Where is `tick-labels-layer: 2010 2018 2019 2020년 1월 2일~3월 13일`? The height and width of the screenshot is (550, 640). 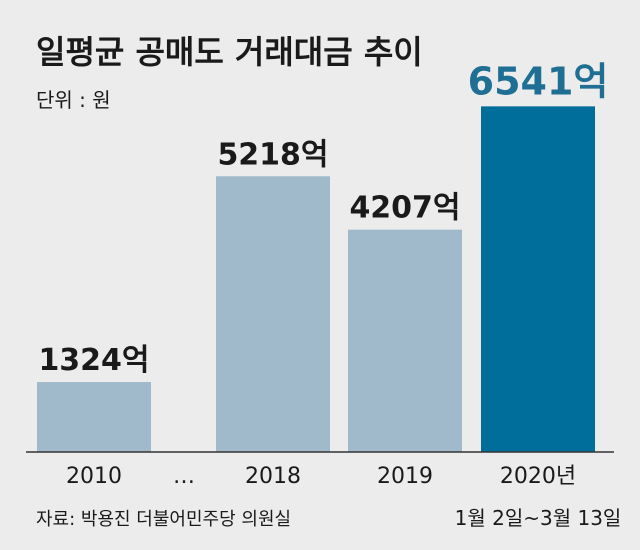 tick-labels-layer: 2010 2018 2019 2020년 1월 2일~3월 13일 is located at coordinates (343, 497).